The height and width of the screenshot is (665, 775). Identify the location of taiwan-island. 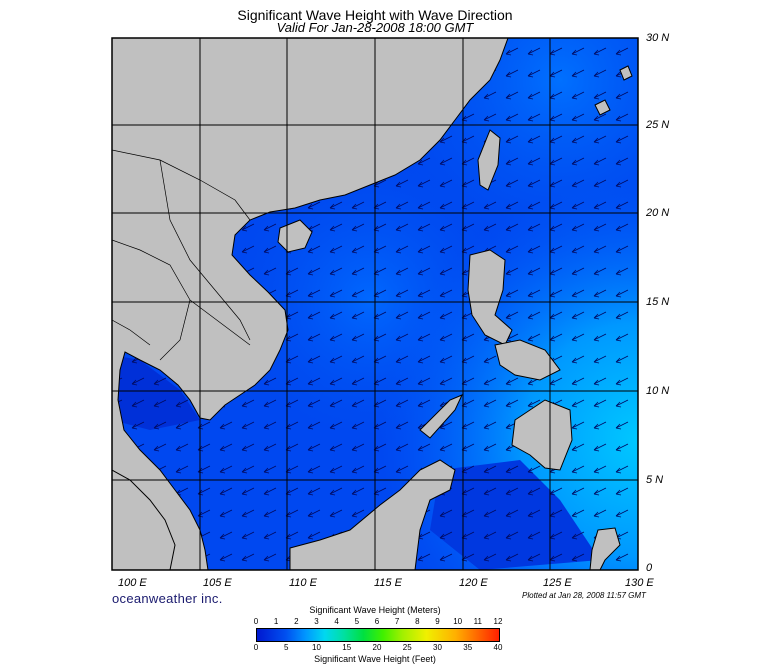
(489, 160).